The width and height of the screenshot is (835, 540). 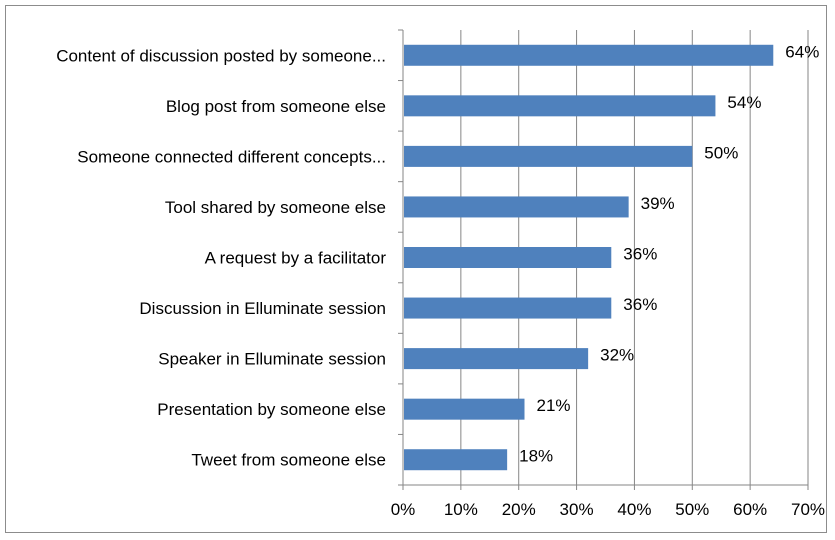 What do you see at coordinates (721, 152) in the screenshot?
I see `data-label: 50%` at bounding box center [721, 152].